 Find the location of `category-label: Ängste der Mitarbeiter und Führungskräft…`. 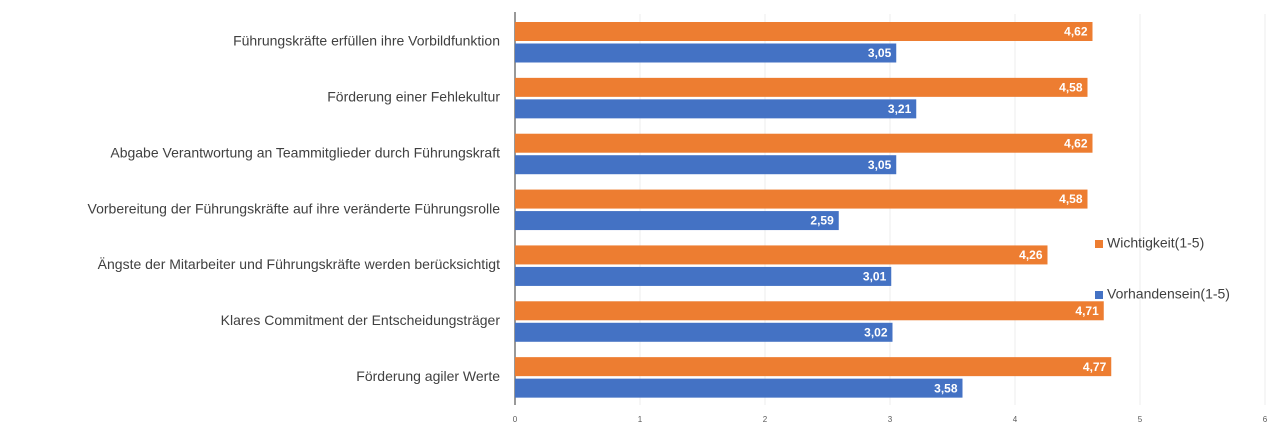

category-label: Ängste der Mitarbeiter und Führungskräft… is located at coordinates (299, 264).